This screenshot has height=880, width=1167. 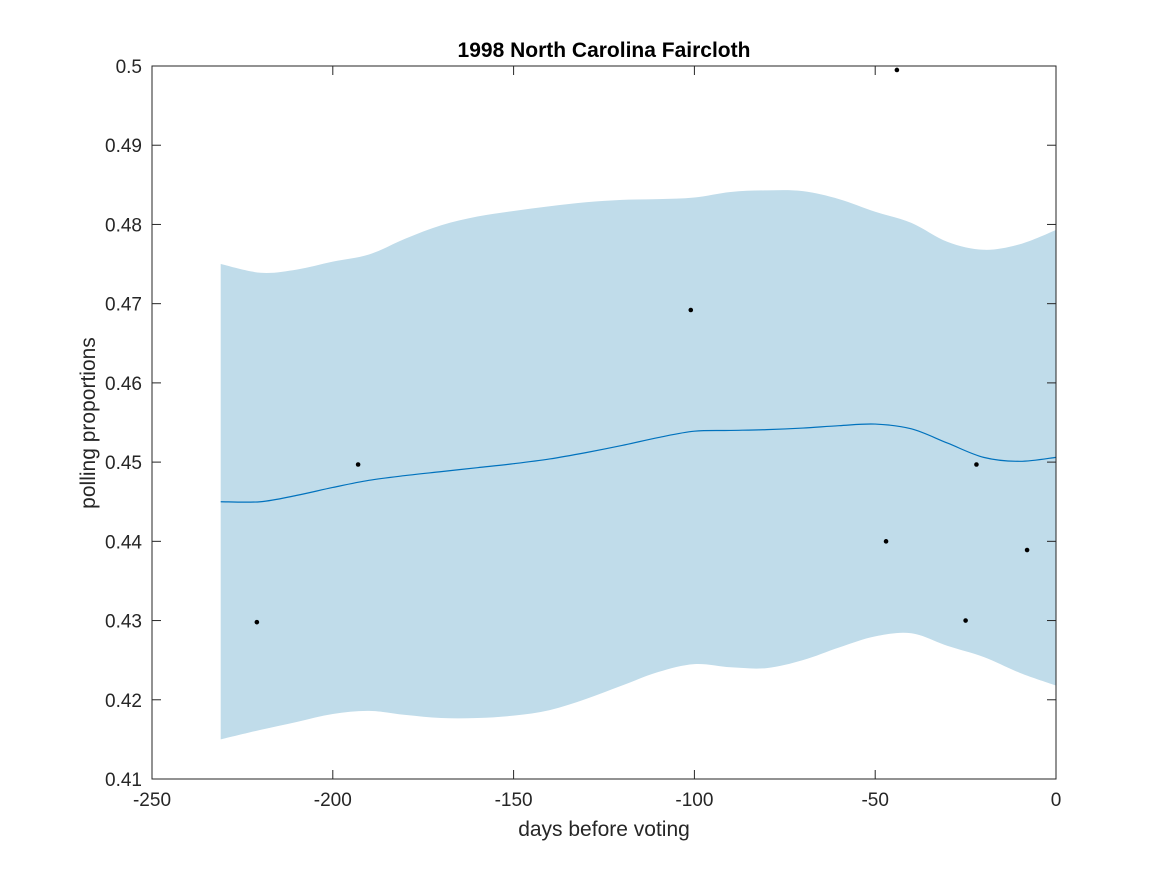 What do you see at coordinates (874, 800) in the screenshot?
I see `x-tick-label: -50` at bounding box center [874, 800].